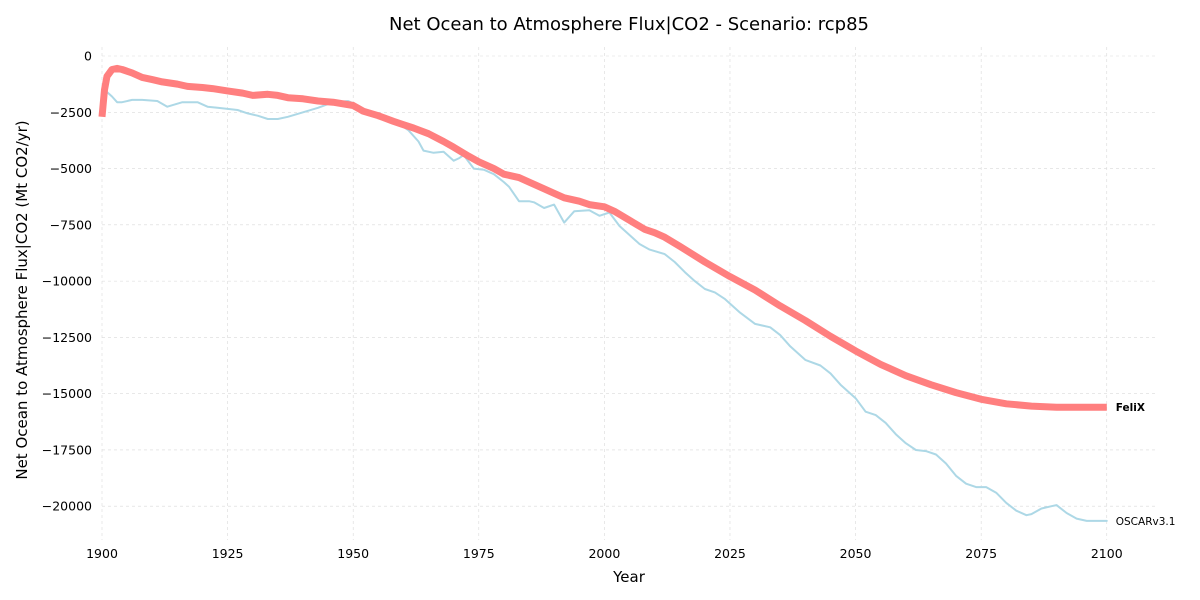 The height and width of the screenshot is (600, 1200). I want to click on y-tick-label: −2500, so click(71, 112).